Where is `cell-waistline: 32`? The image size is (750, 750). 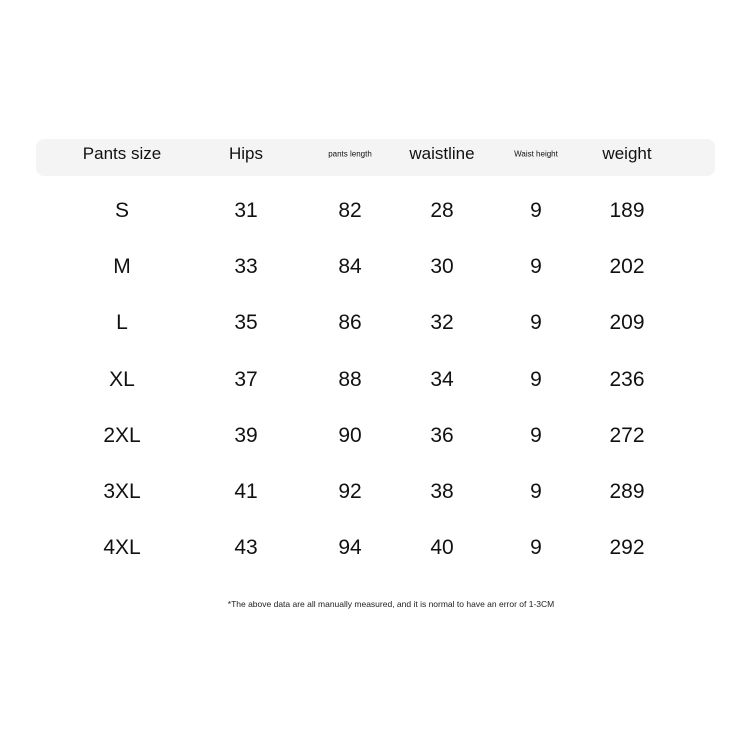
cell-waistline: 32 is located at coordinates (442, 323).